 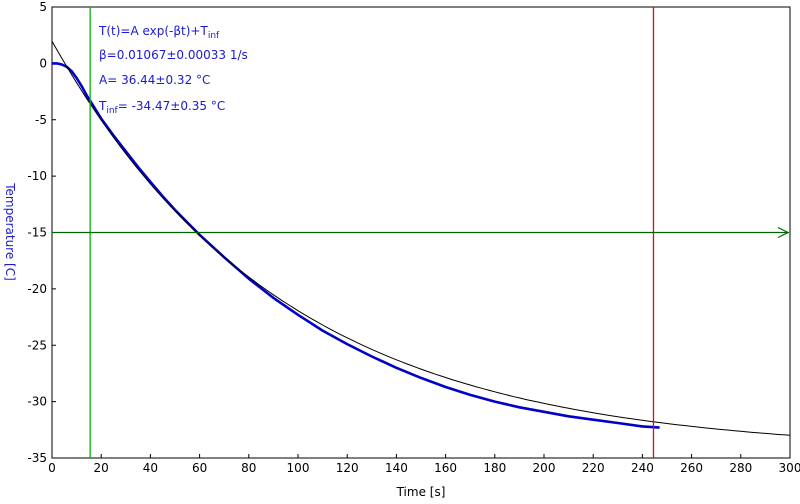 What do you see at coordinates (421, 492) in the screenshot?
I see `x-axis-title: Time [s]` at bounding box center [421, 492].